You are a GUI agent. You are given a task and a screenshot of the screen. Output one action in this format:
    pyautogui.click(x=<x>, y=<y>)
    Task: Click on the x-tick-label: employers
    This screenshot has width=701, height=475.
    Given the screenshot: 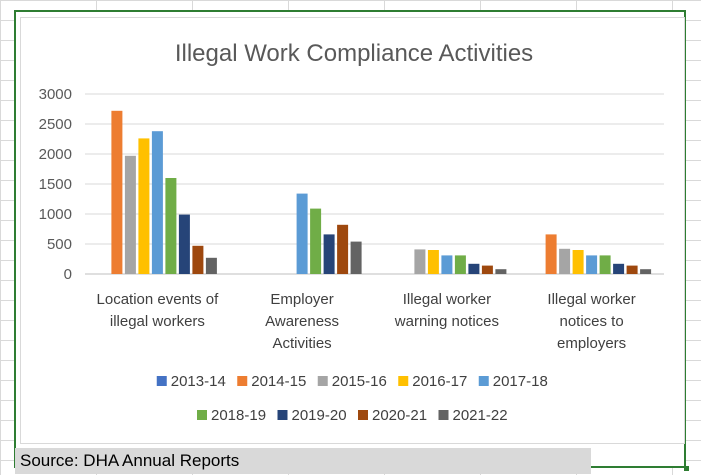 What is the action you would take?
    pyautogui.click(x=591, y=343)
    